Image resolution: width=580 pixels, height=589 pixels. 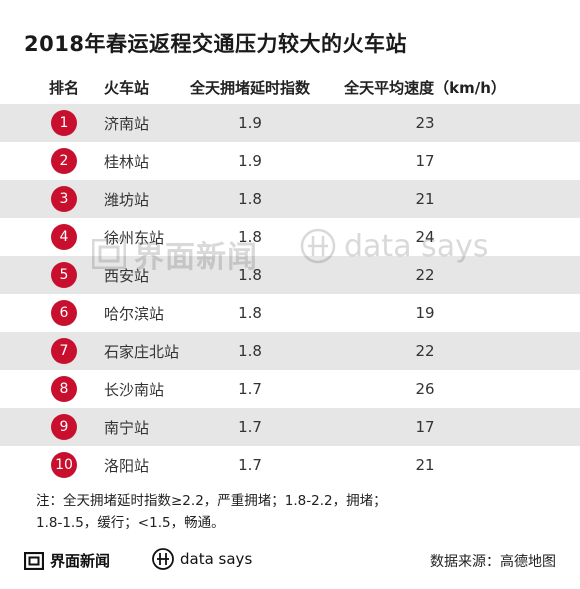 I want to click on rank-badge: 3, so click(x=64, y=199).